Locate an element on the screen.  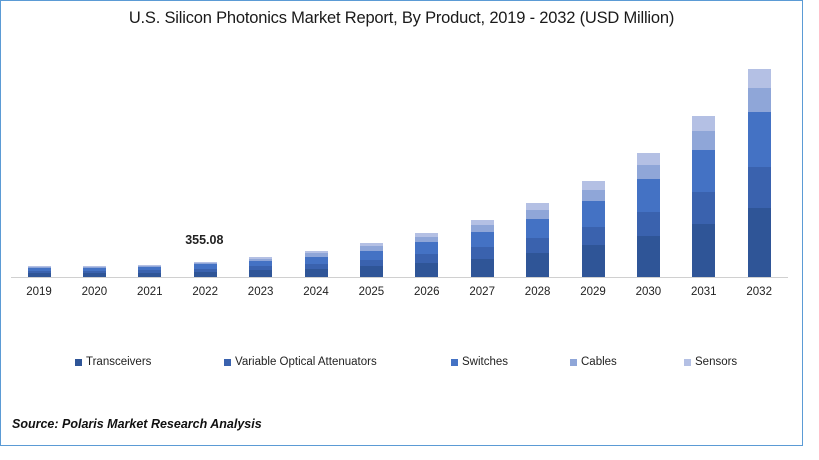
bar-2021 is located at coordinates (150, 270).